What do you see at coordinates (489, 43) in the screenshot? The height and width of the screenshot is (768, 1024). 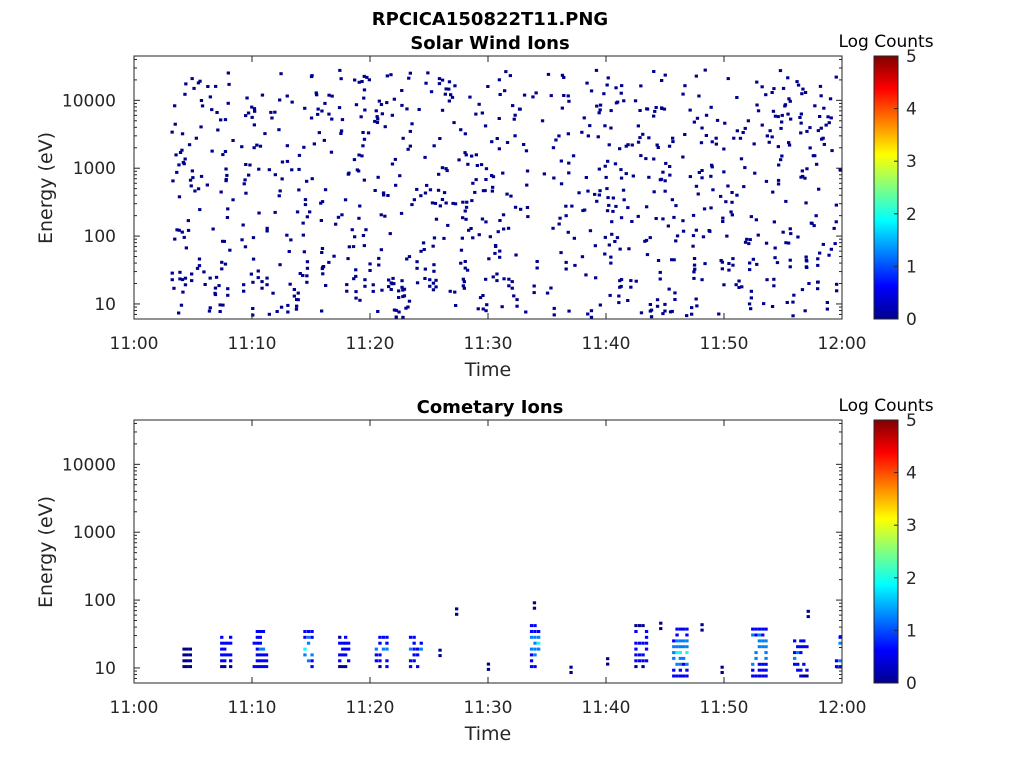 I see `panel-title: Solar Wind Ions` at bounding box center [489, 43].